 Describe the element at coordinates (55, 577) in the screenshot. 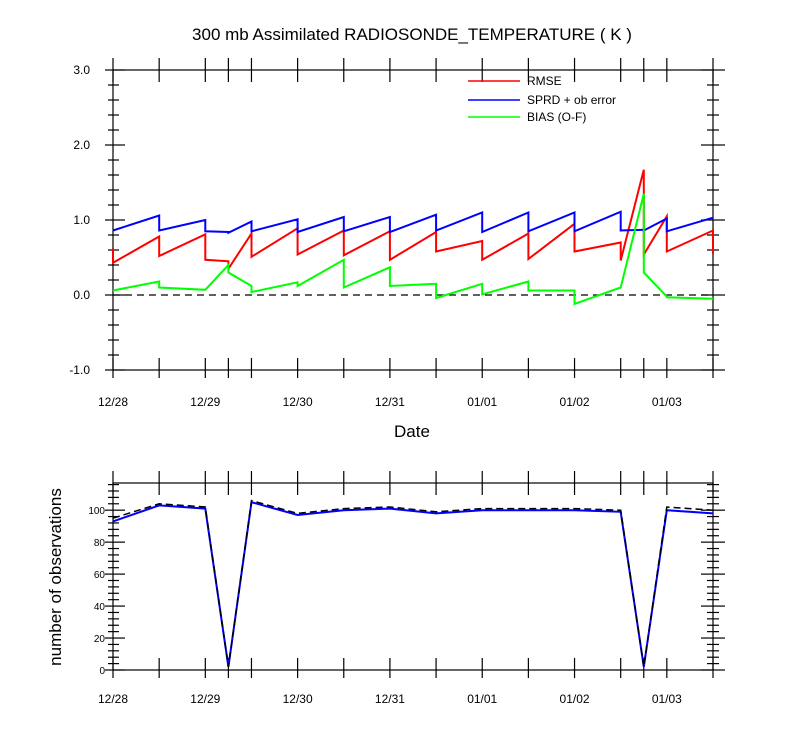

I see `y-axis-label: number of observations` at that location.